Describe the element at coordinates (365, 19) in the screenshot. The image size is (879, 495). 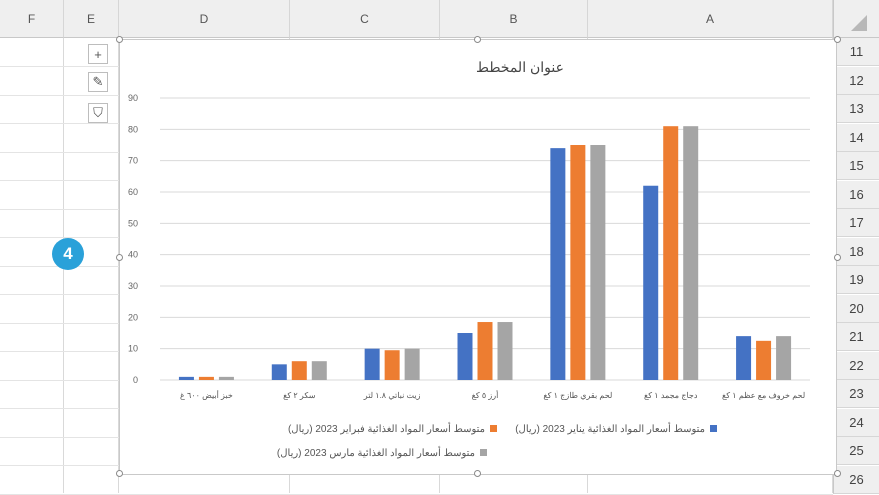
I see `column-header: C` at that location.